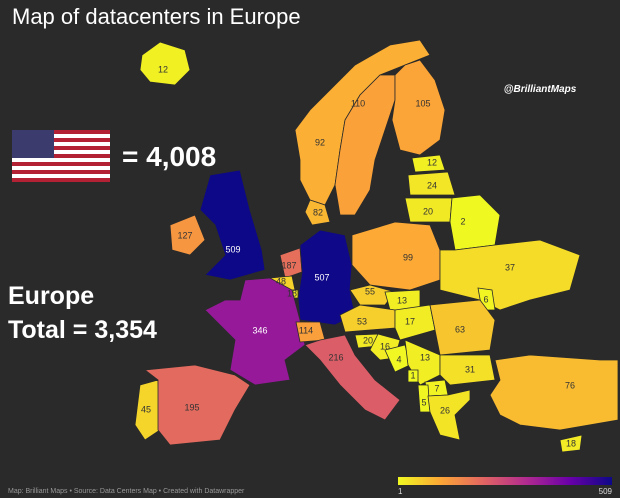 The image size is (620, 498). Describe the element at coordinates (335, 357) in the screenshot. I see `country-value: 216` at that location.